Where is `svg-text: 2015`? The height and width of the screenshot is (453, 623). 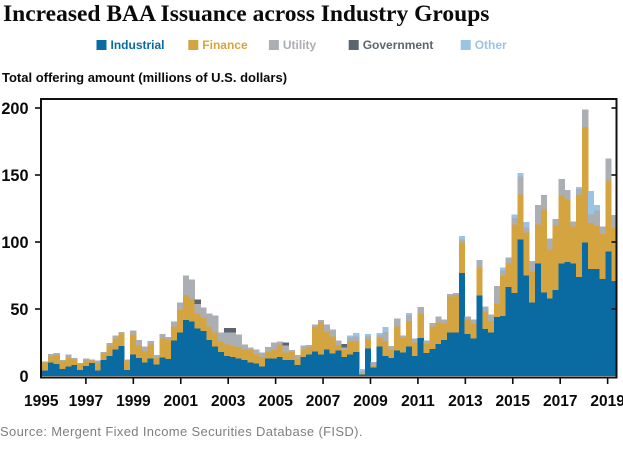
svg-text: 2015 is located at coordinates (513, 401).